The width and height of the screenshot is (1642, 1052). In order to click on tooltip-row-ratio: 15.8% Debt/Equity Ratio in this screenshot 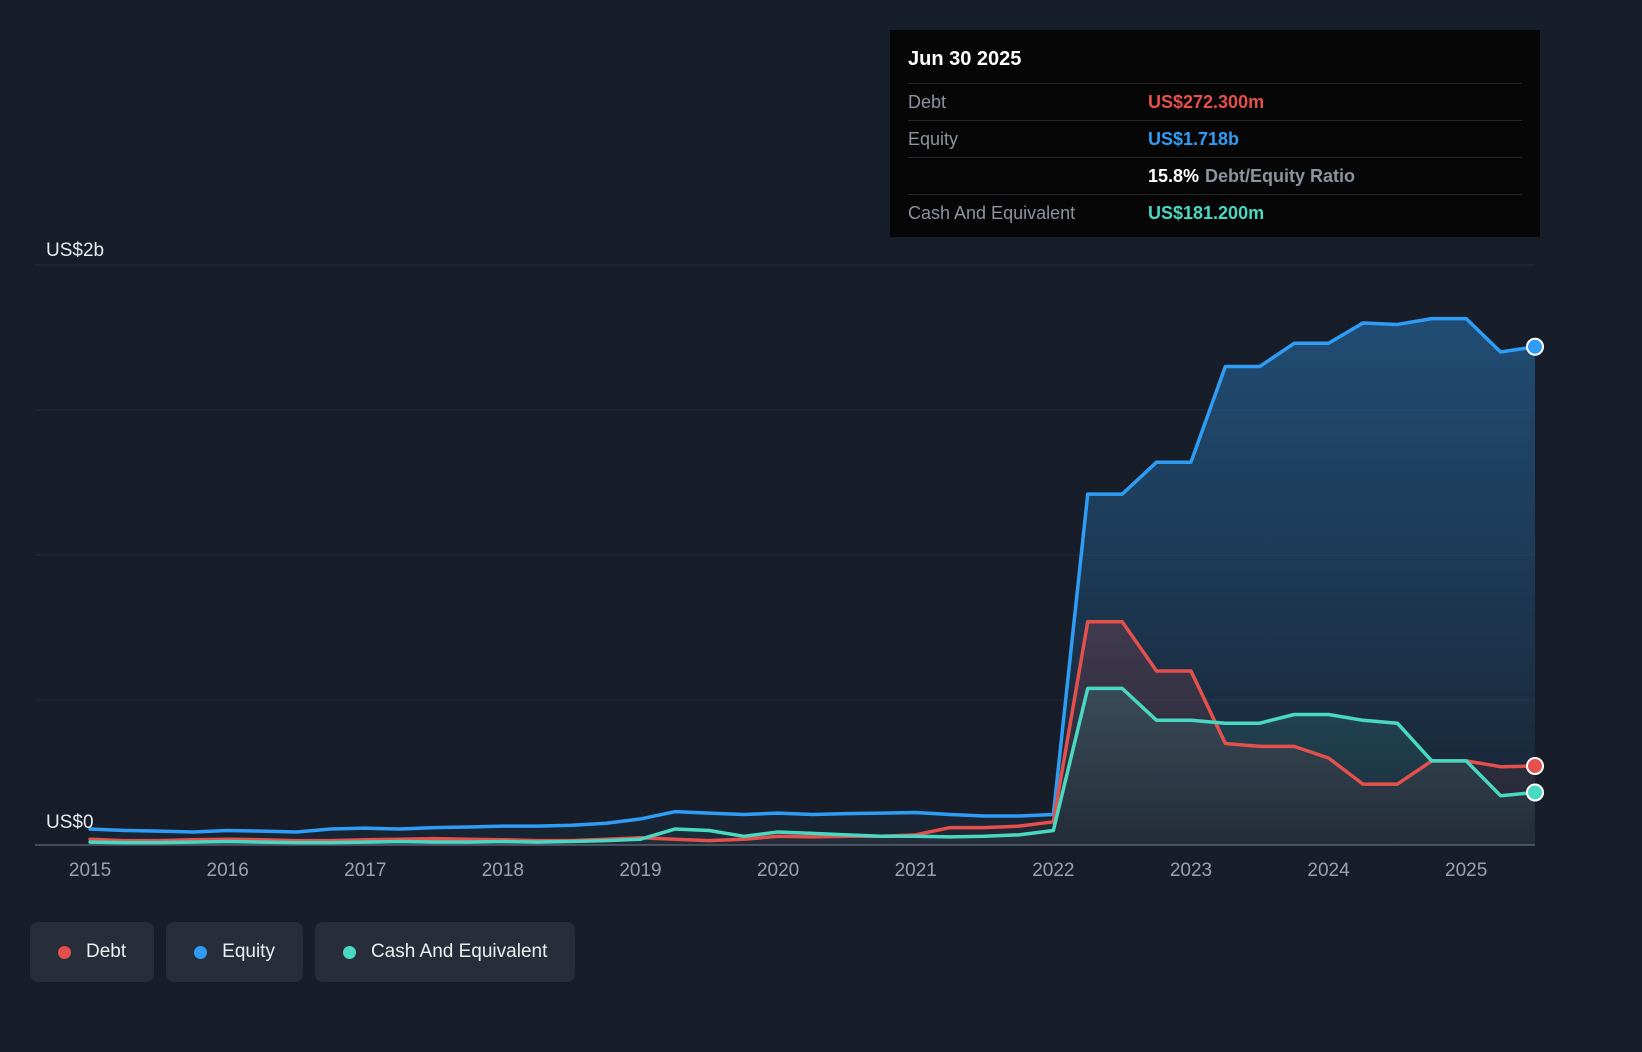, I will do `click(1215, 176)`.